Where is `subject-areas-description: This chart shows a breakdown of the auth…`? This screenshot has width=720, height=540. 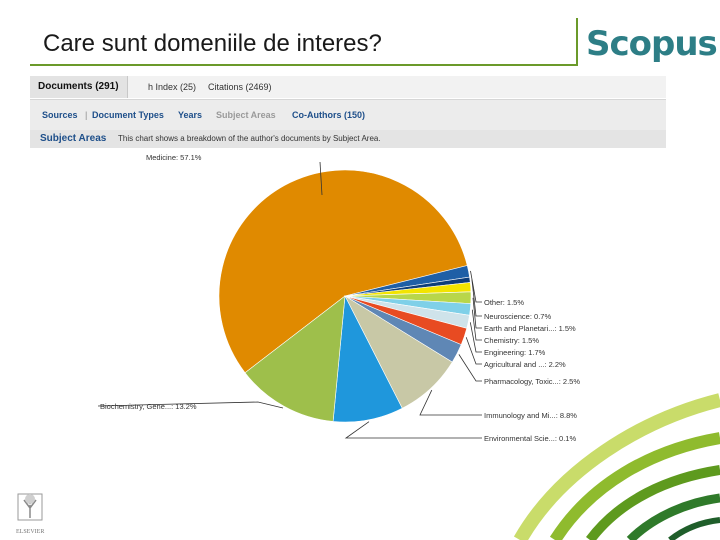
subject-areas-description: This chart shows a breakdown of the auth… is located at coordinates (249, 138).